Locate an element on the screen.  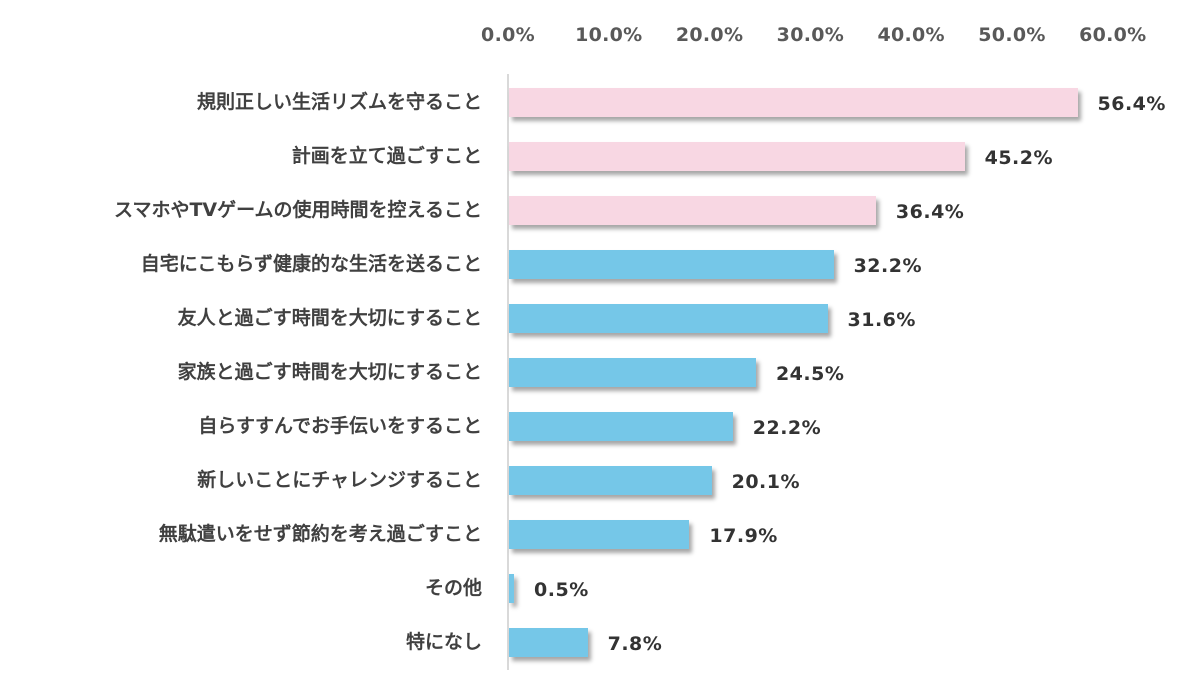
category-label: 無駄遣いをせず節約を考え過ごすこと is located at coordinates (320, 534).